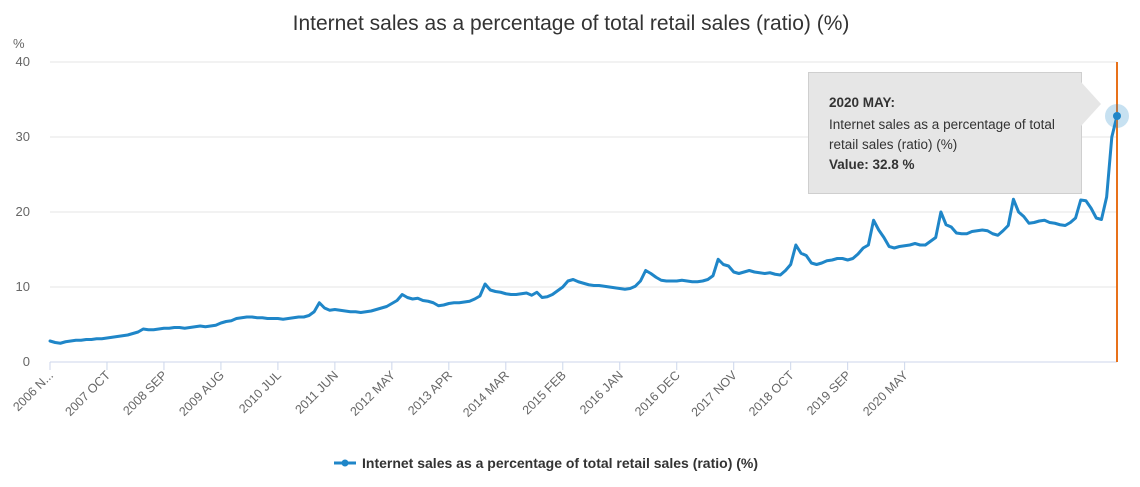 The image size is (1140, 487). I want to click on y-axis-ticks: 0 10 20 30 40, so click(23, 211).